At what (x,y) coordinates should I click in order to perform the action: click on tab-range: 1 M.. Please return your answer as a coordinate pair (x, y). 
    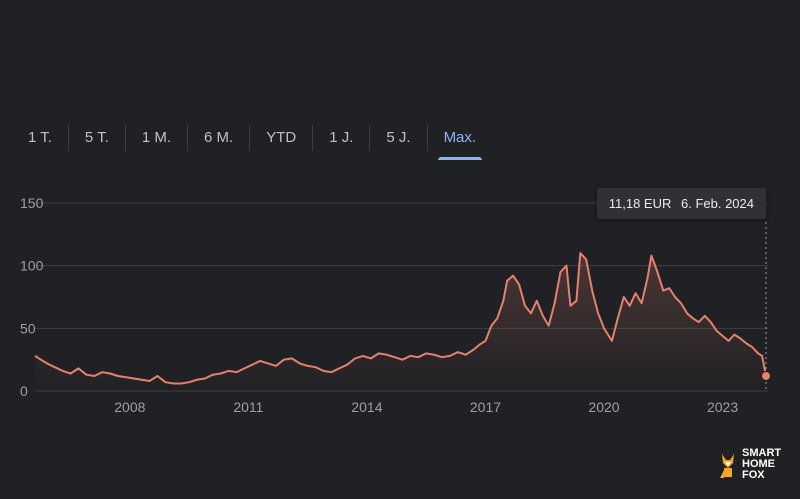
    Looking at the image, I should click on (156, 137).